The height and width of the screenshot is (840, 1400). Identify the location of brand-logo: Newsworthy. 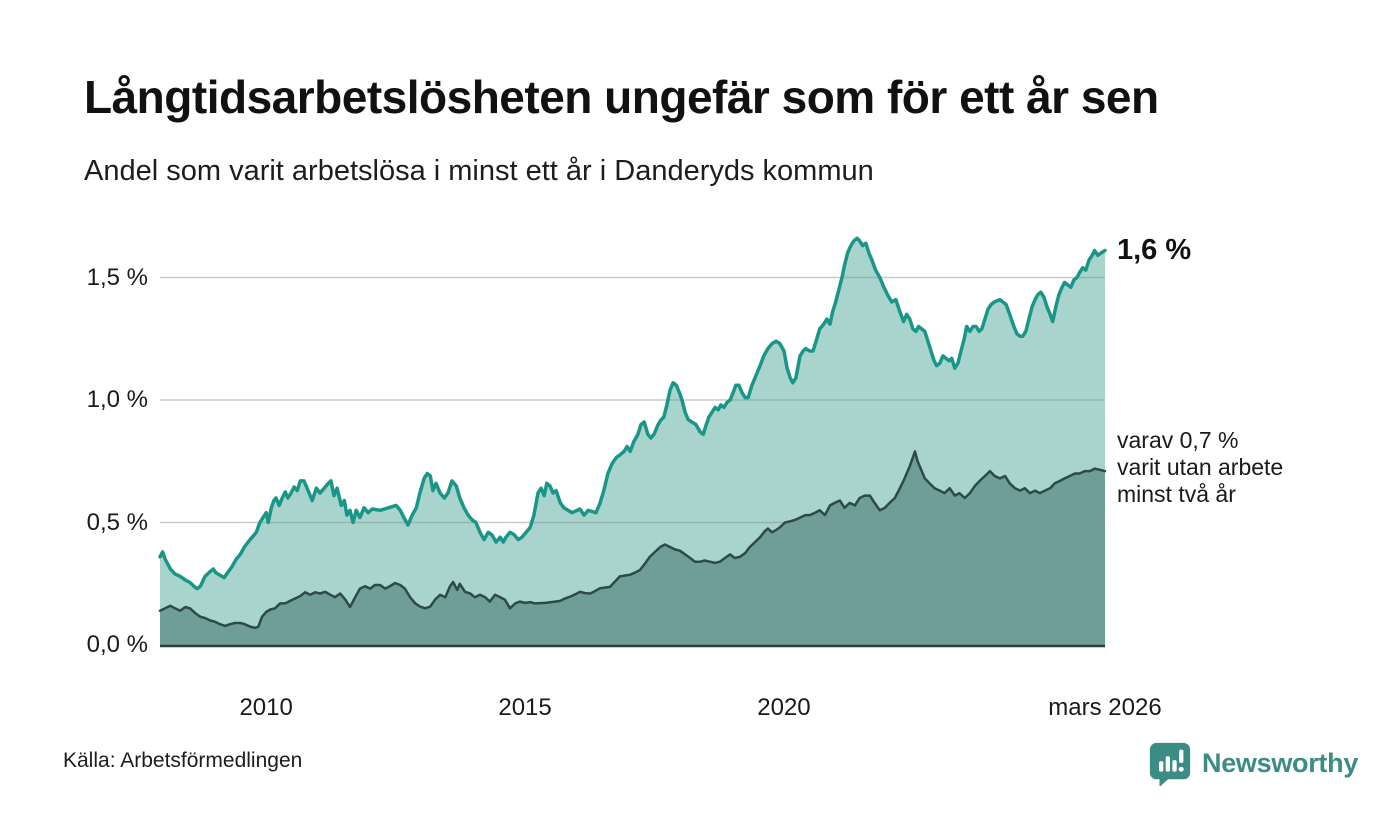
(1252, 763).